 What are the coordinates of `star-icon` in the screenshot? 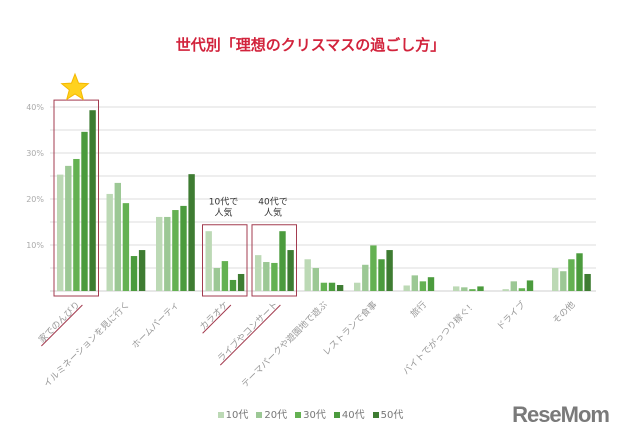 It's located at (75, 86).